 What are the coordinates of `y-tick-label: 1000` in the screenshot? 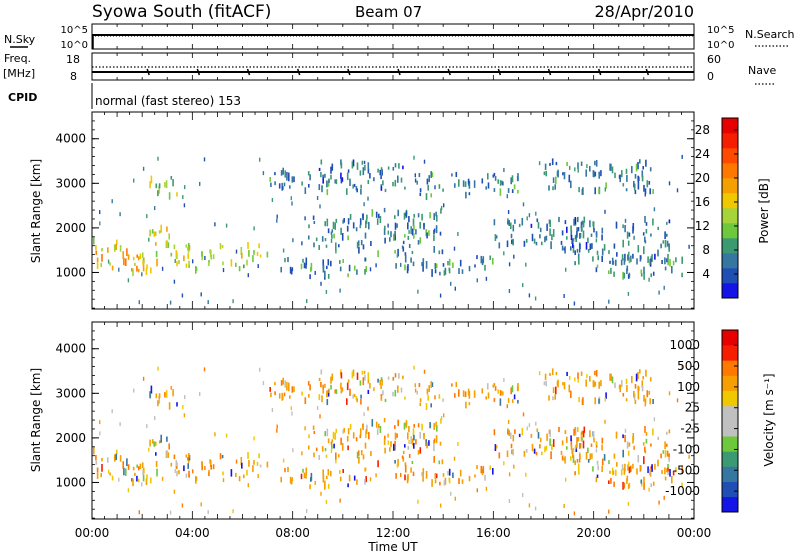 It's located at (70, 482).